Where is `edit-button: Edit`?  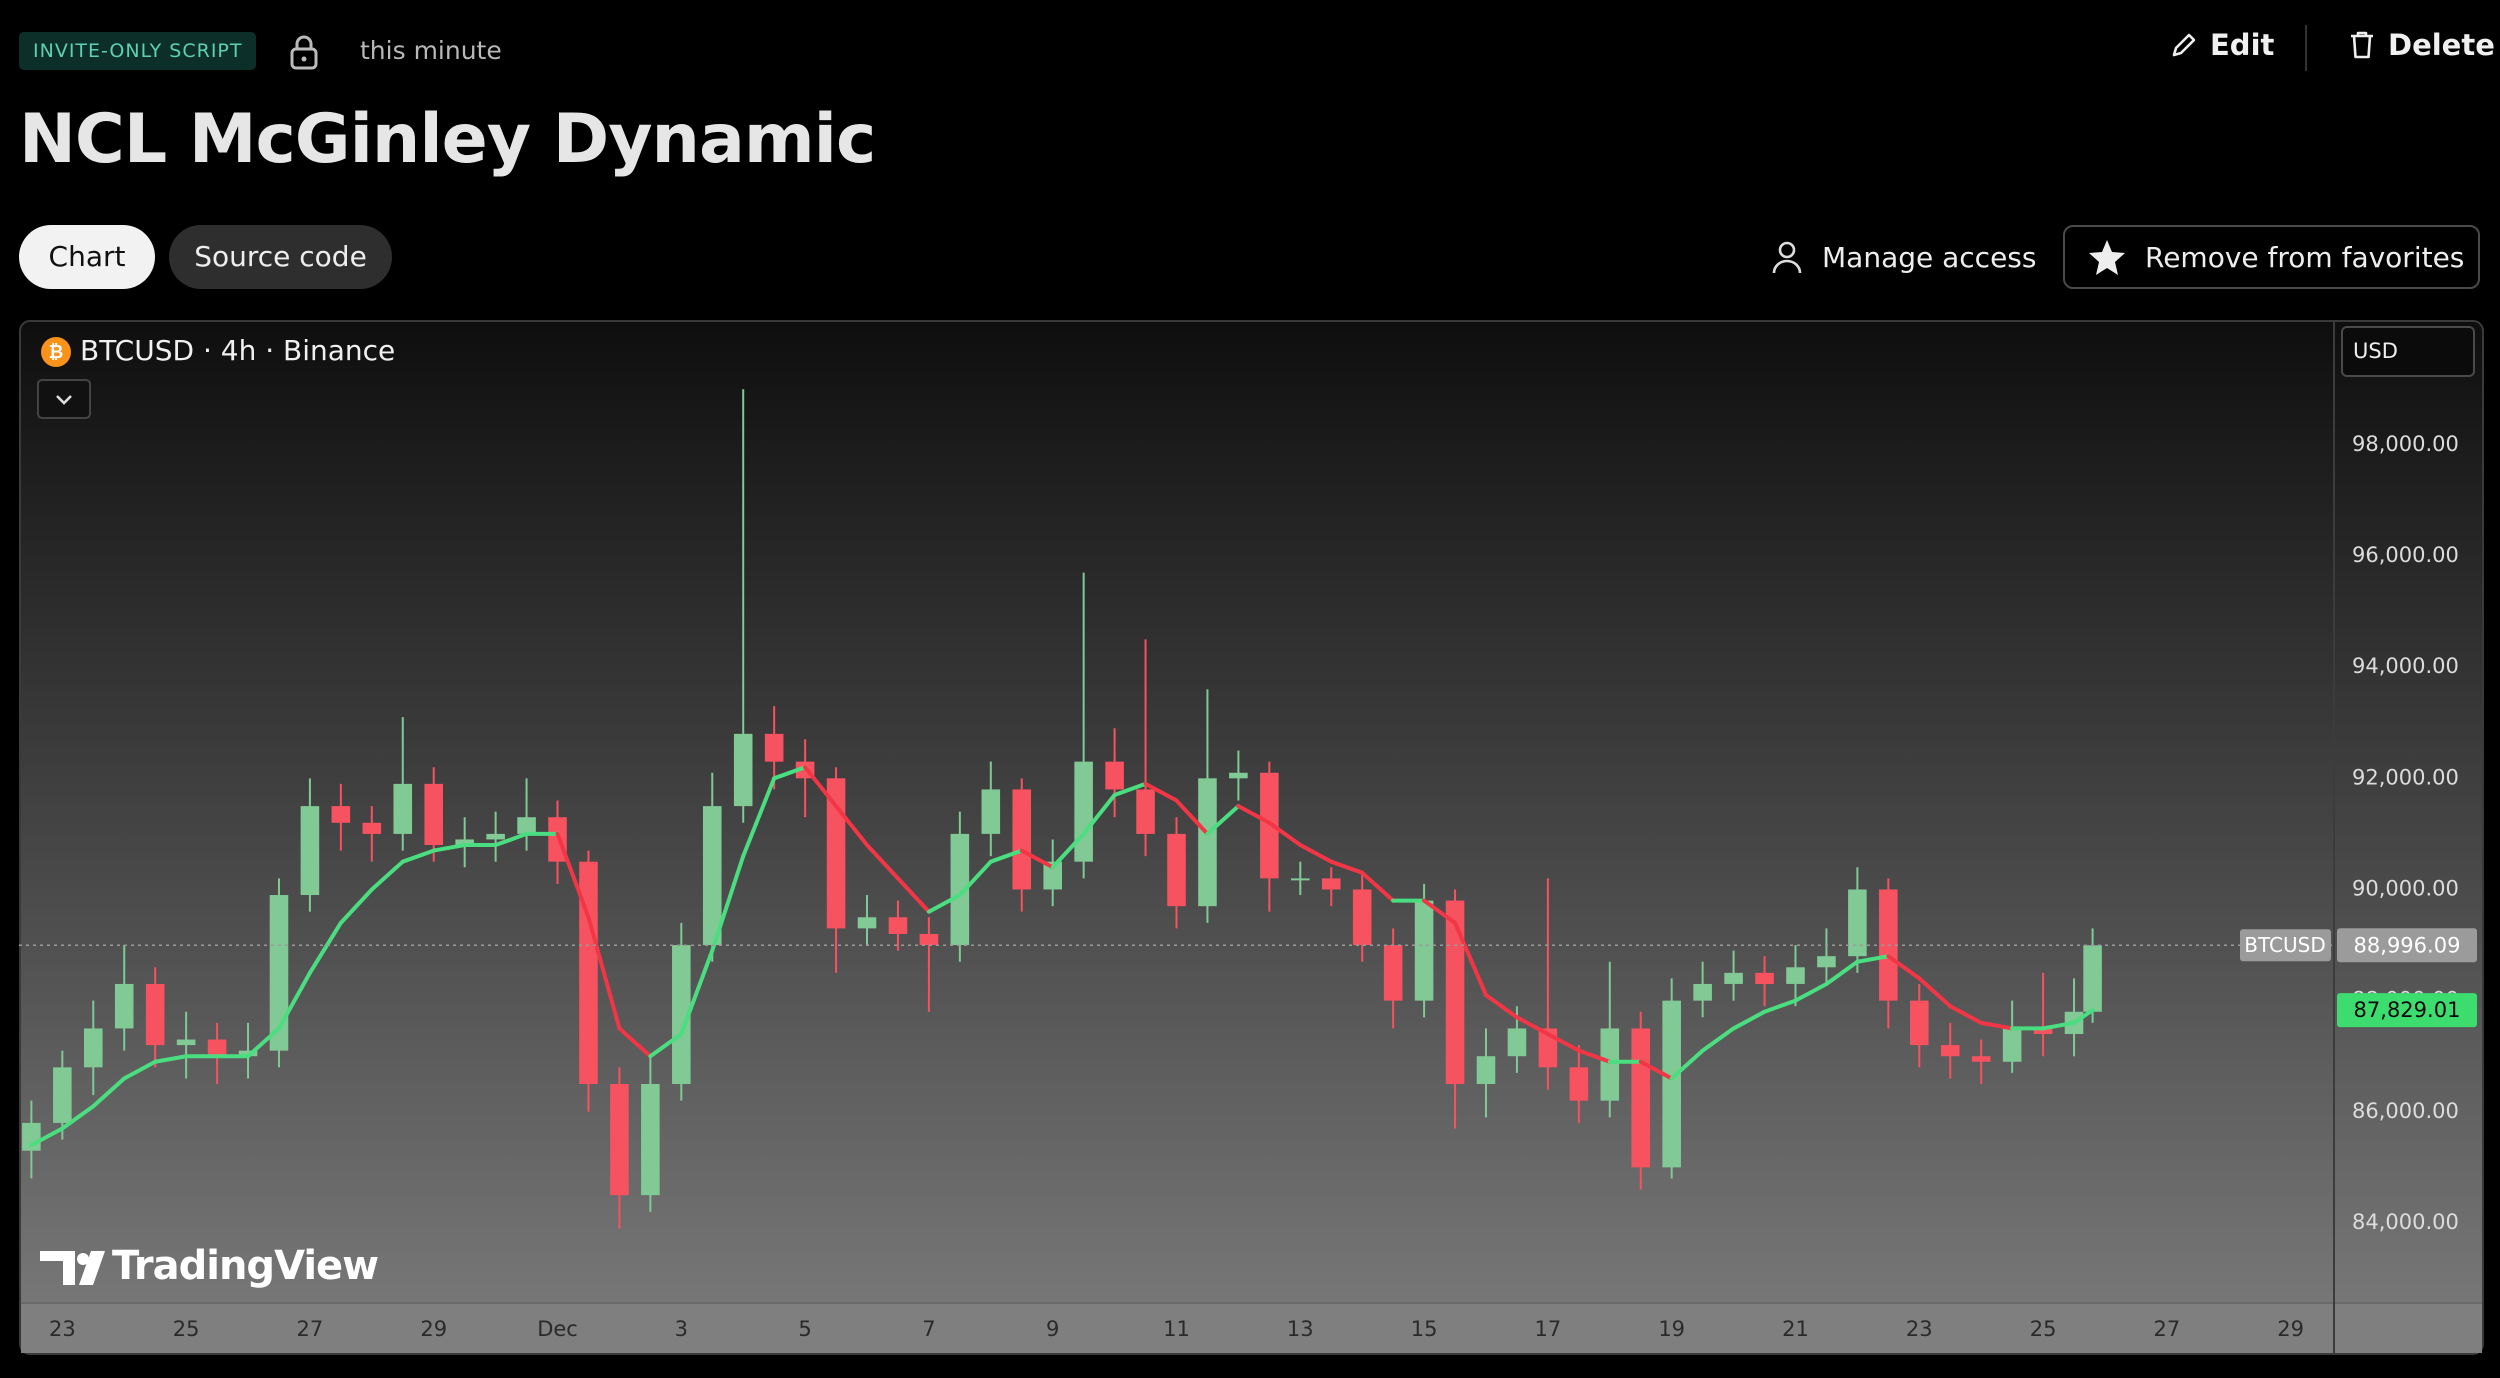 edit-button: Edit is located at coordinates (2222, 45).